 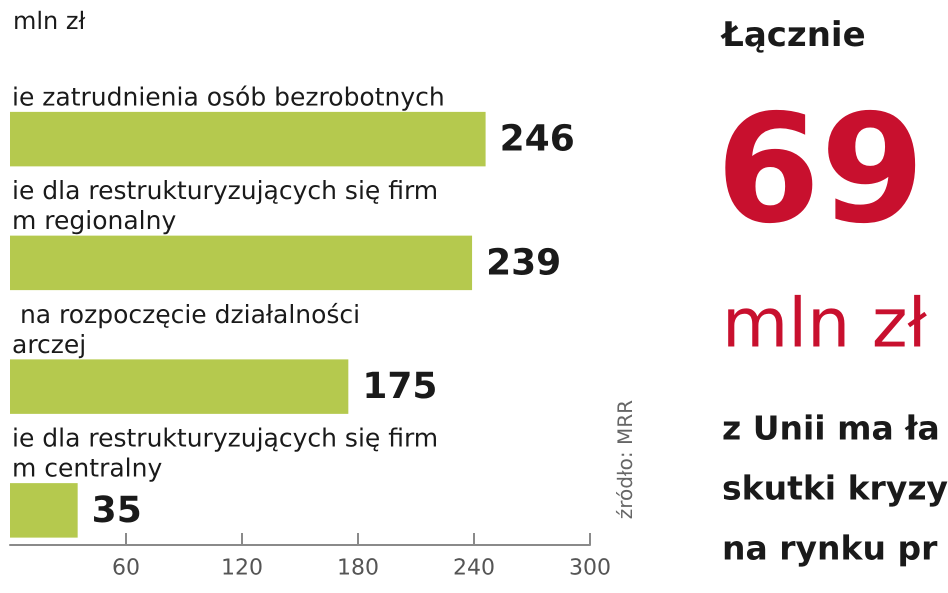 I want to click on chart-title: mln zł, so click(x=49, y=21).